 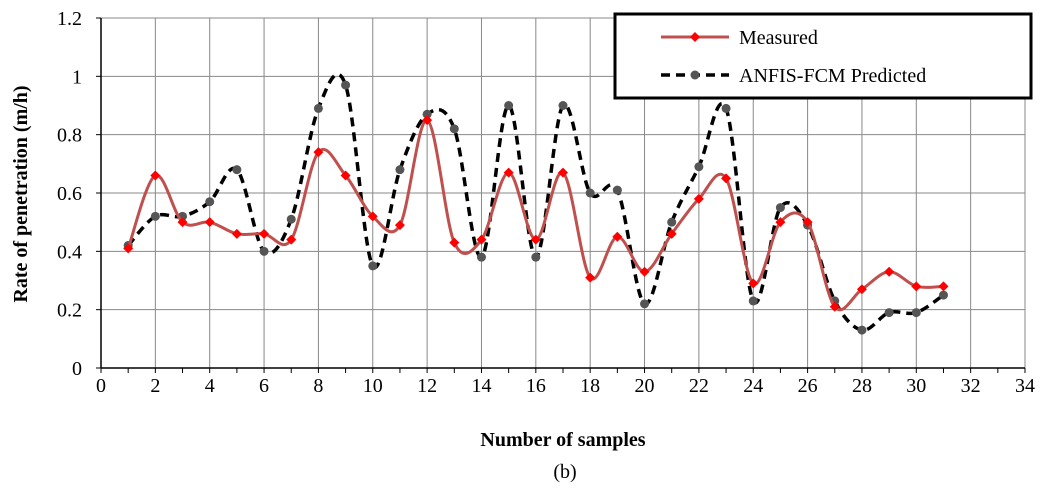 I want to click on y-tick-label: 0.2, so click(x=69, y=311).